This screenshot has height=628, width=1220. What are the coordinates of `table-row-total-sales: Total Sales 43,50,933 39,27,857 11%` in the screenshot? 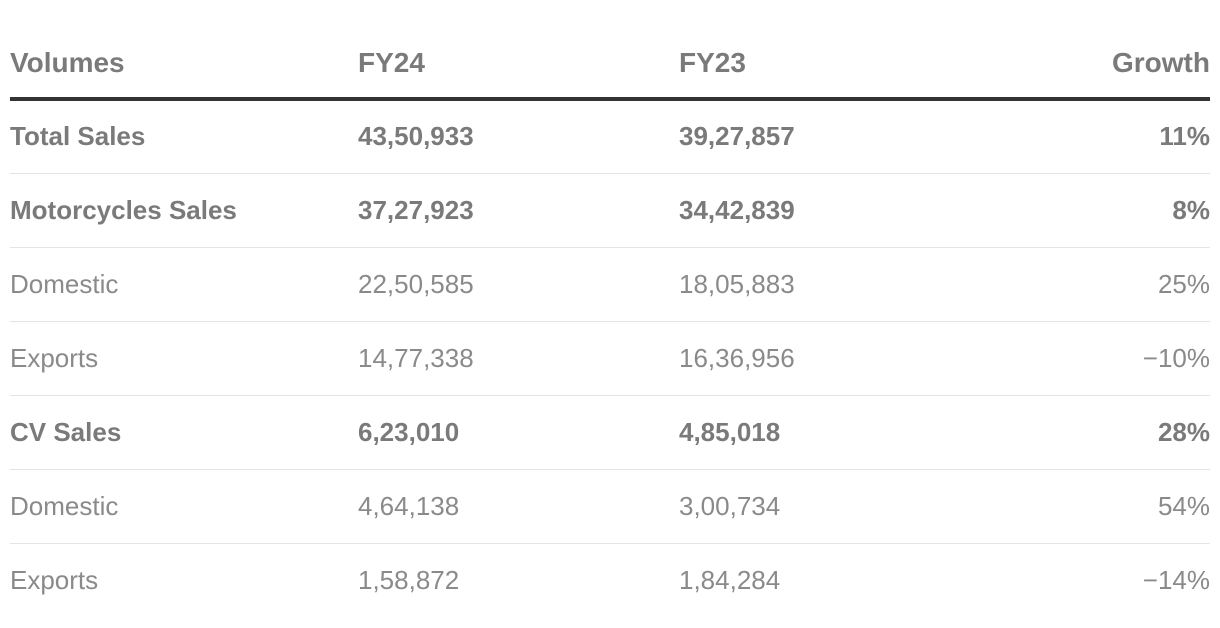 It's located at (610, 136).